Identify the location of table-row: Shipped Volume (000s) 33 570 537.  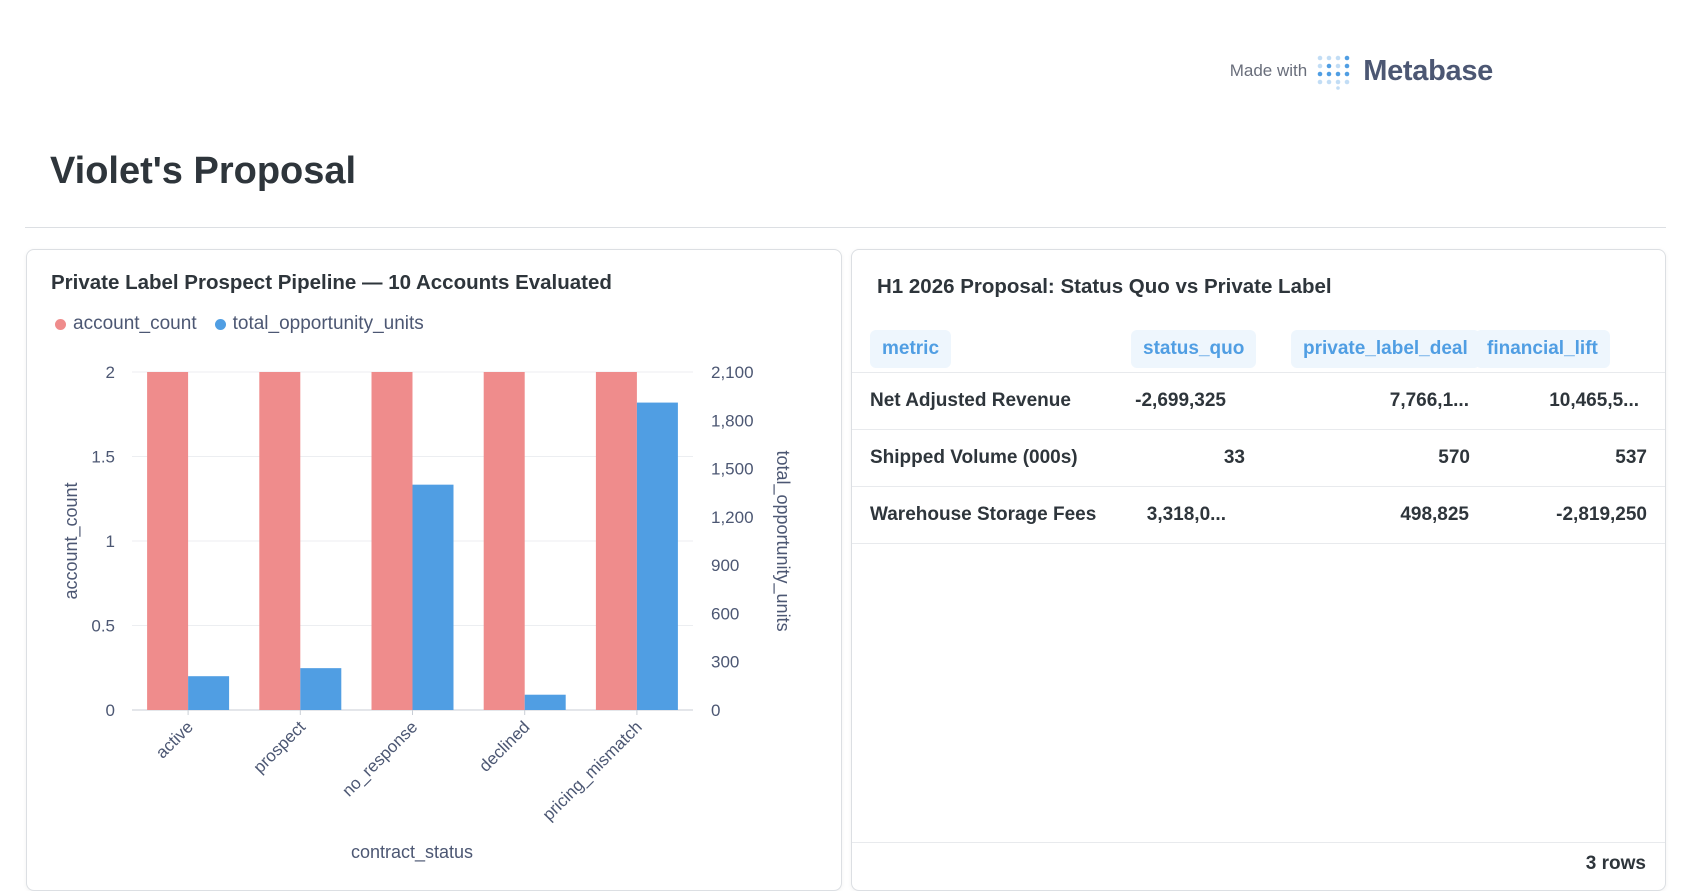
(1258, 458).